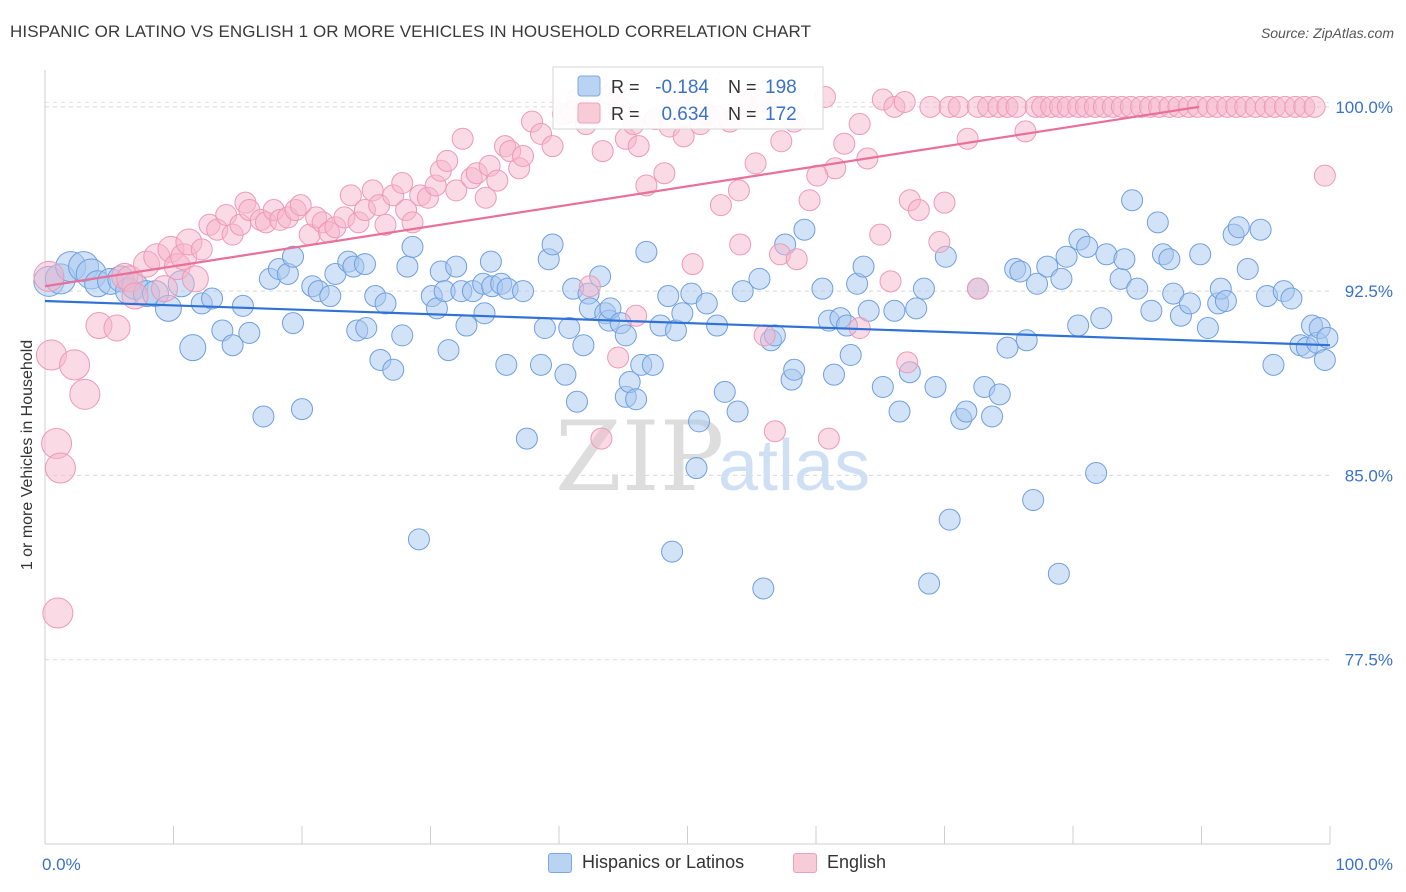 This screenshot has height=892, width=1406. What do you see at coordinates (1369, 475) in the screenshot?
I see `y-tick-label: 85.0%` at bounding box center [1369, 475].